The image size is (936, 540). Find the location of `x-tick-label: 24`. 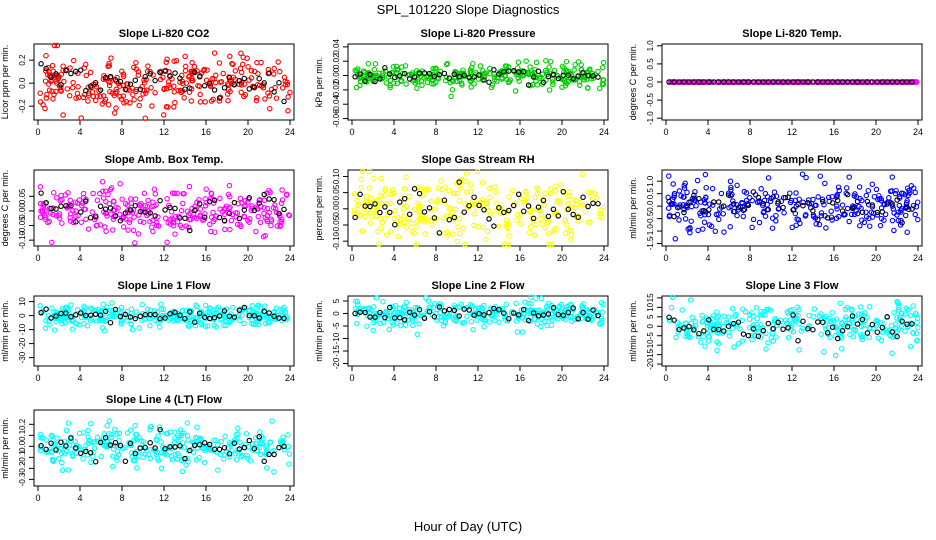

x-tick-label: 24 is located at coordinates (290, 498).